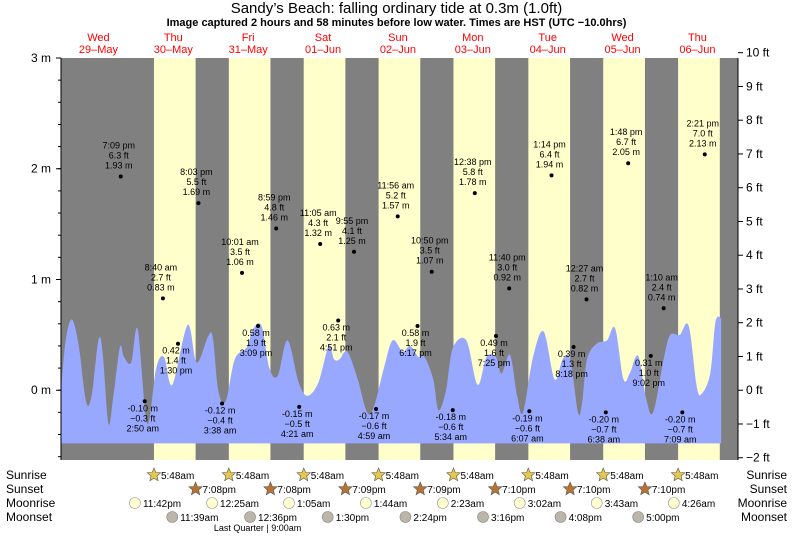 This screenshot has height=537, width=793. Describe the element at coordinates (507, 257) in the screenshot. I see `tide-label-line1: 11:40 pm` at that location.